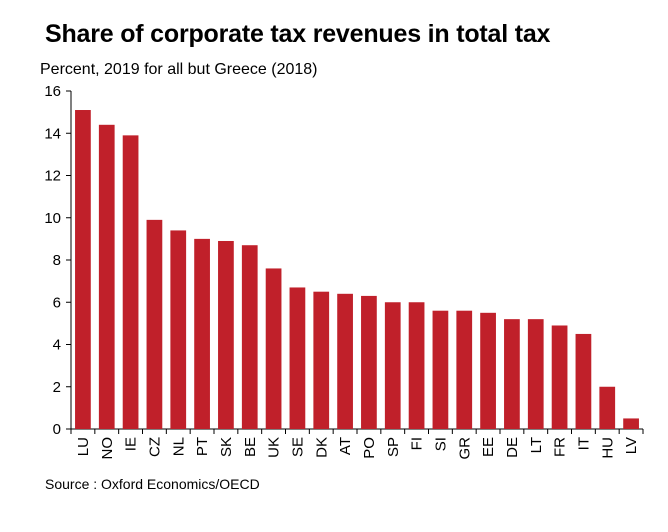 Image resolution: width=668 pixels, height=532 pixels. What do you see at coordinates (369, 448) in the screenshot?
I see `x-category-label: PO` at bounding box center [369, 448].